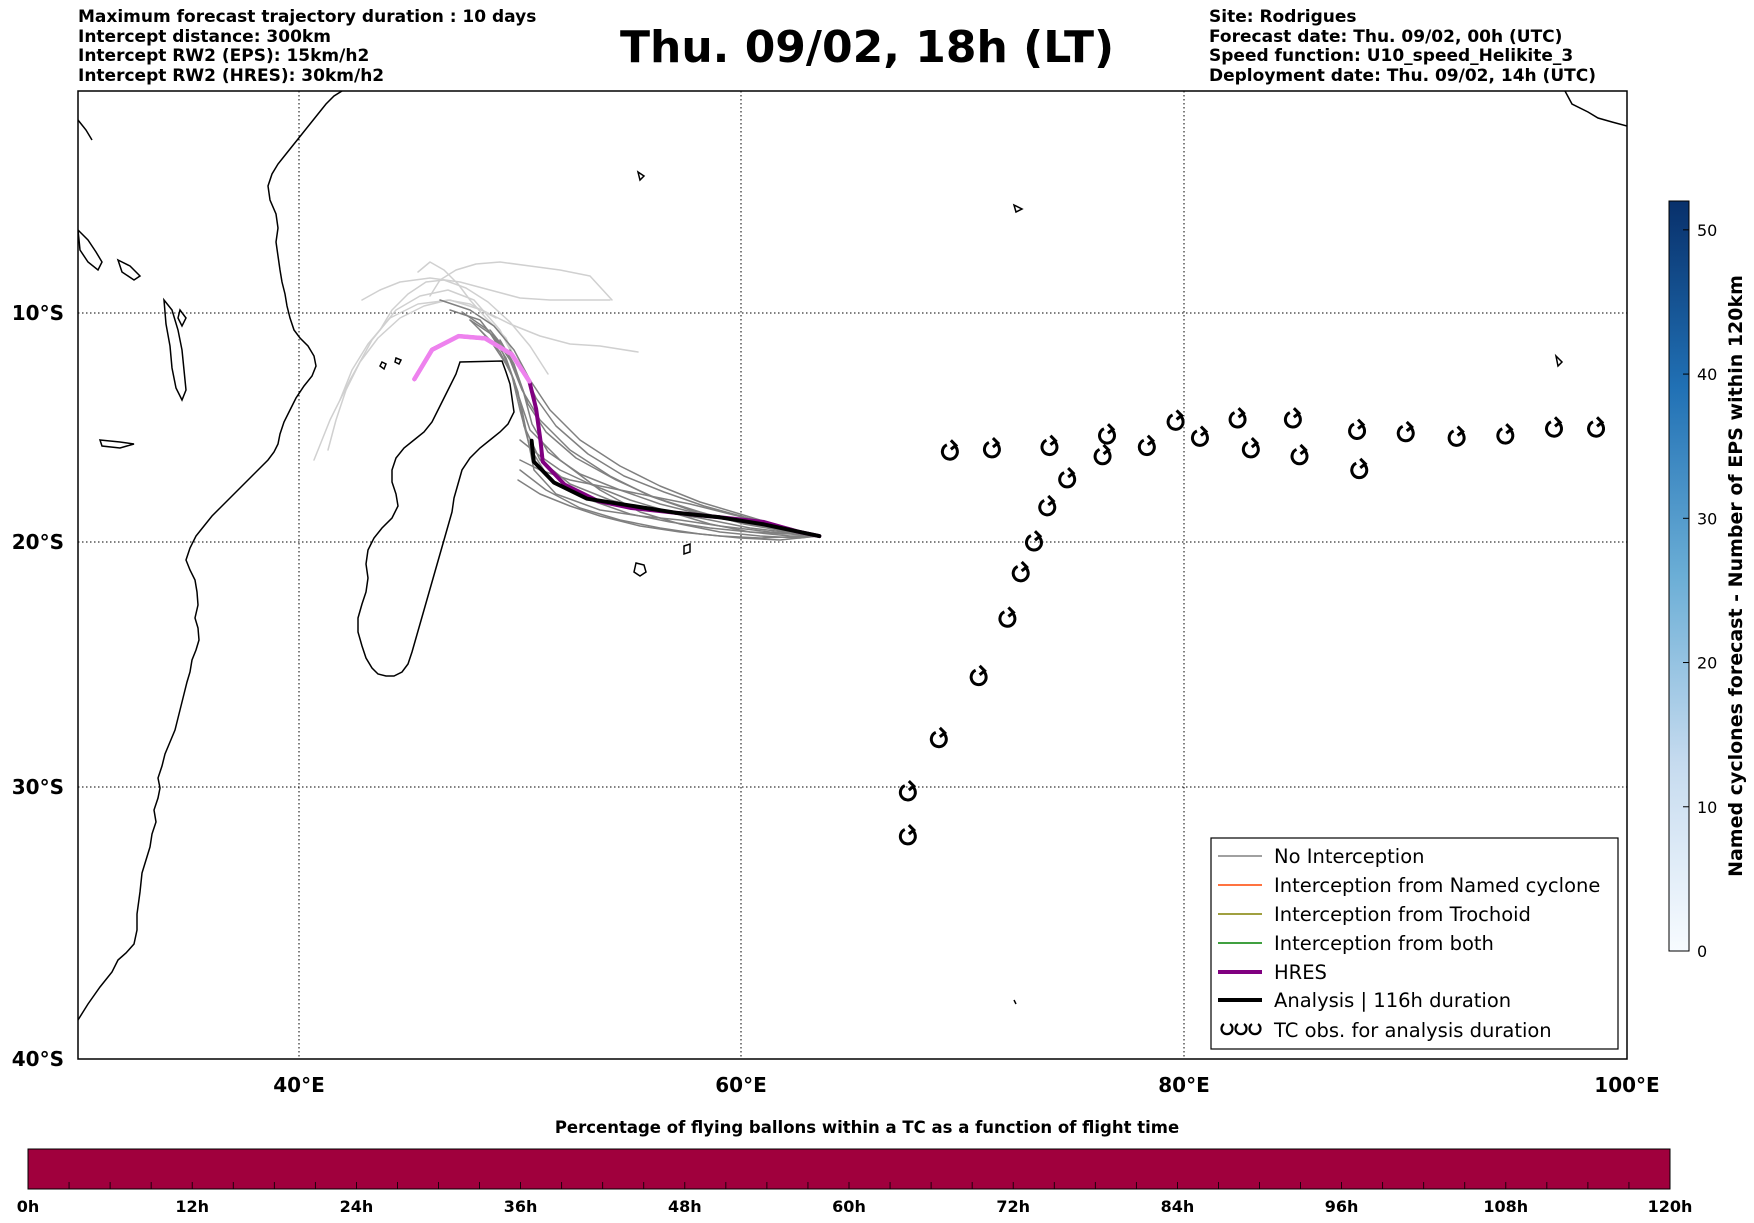 The height and width of the screenshot is (1223, 1754). Describe the element at coordinates (1707, 230) in the screenshot. I see `colorbar-right-tick-label: 50` at that location.